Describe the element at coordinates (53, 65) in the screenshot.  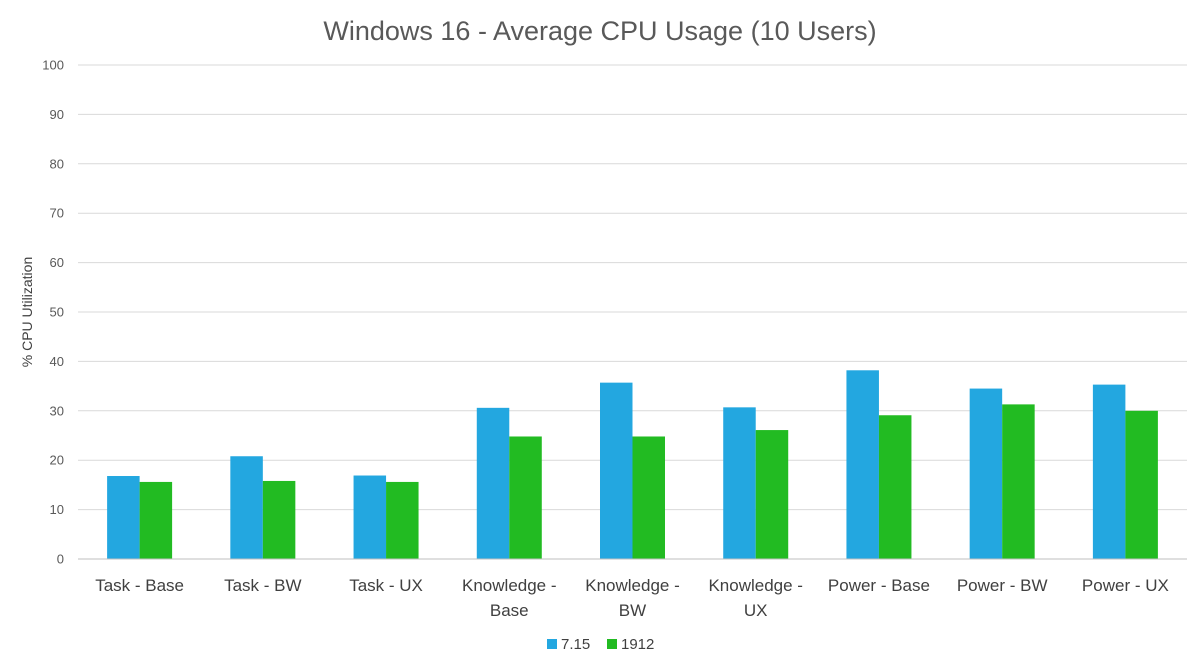
I see `y-tick-label: 100` at that location.